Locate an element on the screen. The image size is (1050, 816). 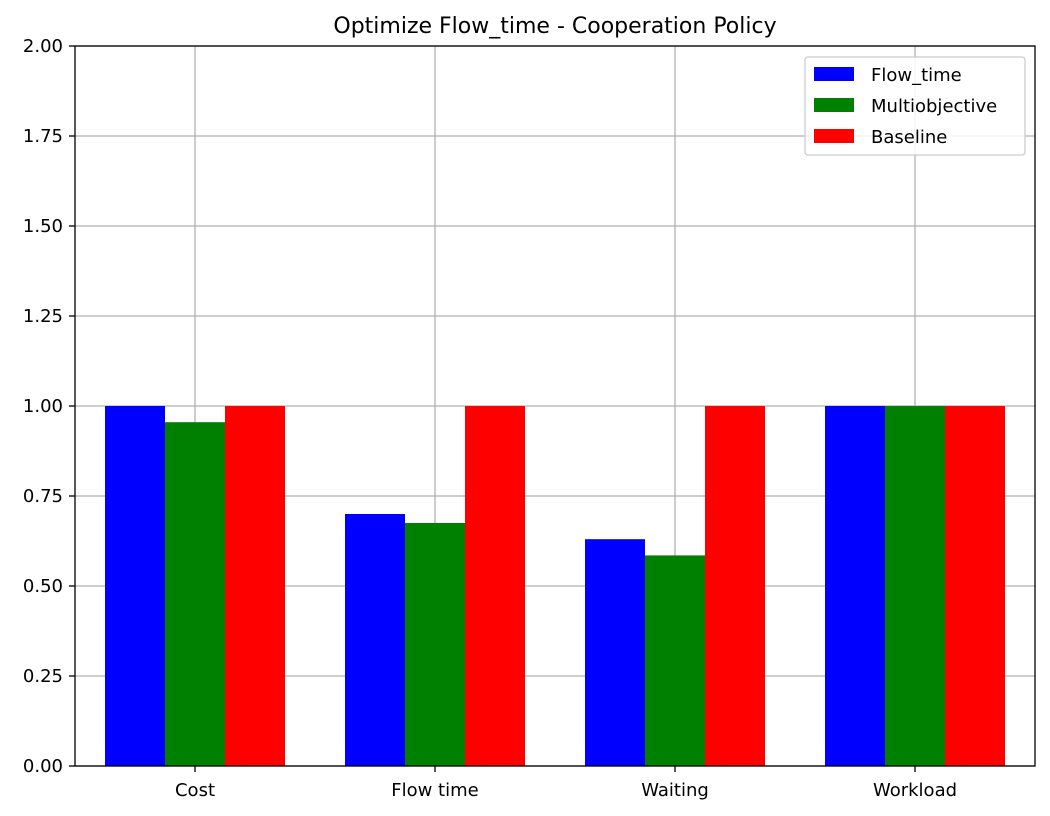
y-tick-label: 0.75 is located at coordinates (43, 496).